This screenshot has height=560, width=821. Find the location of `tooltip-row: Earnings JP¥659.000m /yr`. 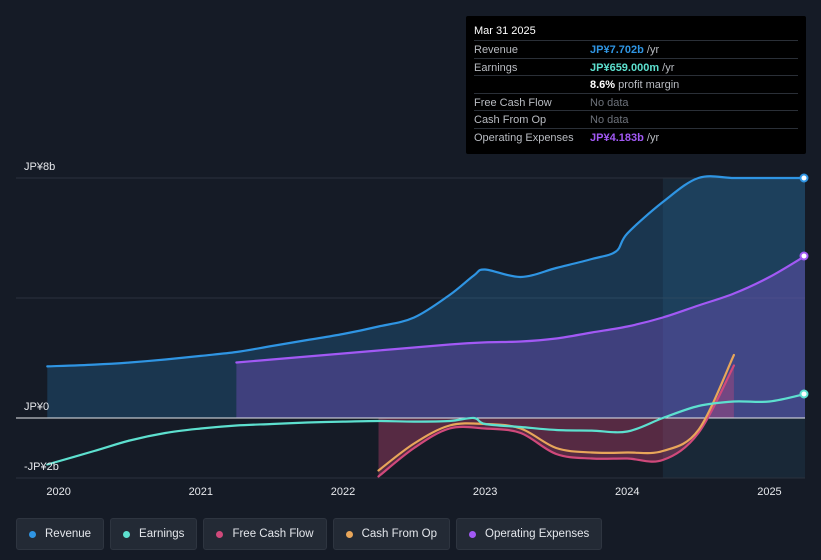

tooltip-row: Earnings JP¥659.000m /yr is located at coordinates (636, 66).